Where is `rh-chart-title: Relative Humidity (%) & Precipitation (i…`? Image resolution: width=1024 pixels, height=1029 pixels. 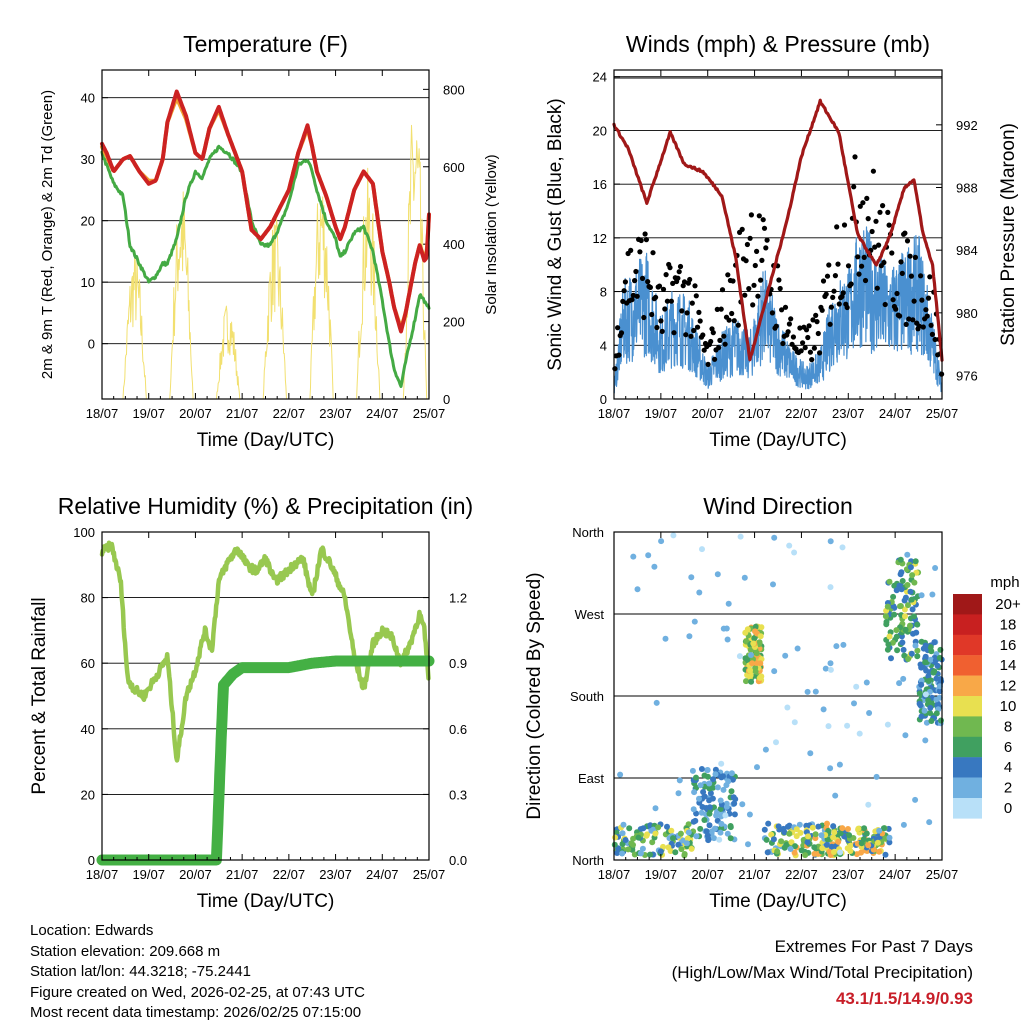 rh-chart-title: Relative Humidity (%) & Precipitation (i… is located at coordinates (265, 506).